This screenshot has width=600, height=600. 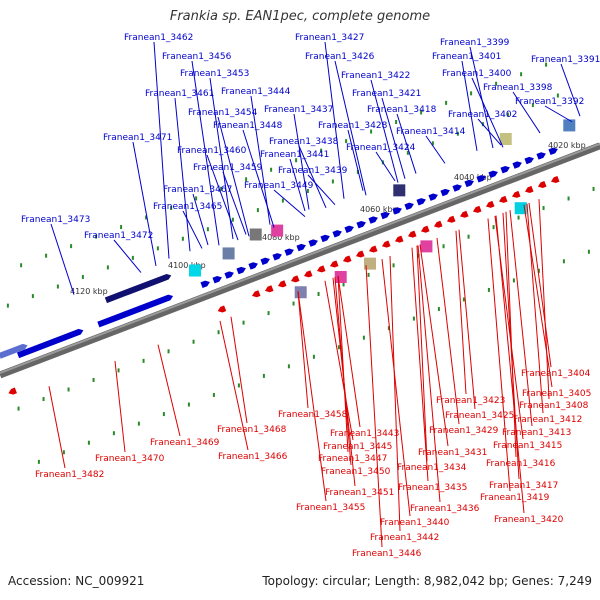 What do you see at coordinates (187, 265) in the screenshot?
I see `tick-label-kbp: 4100 kbp` at bounding box center [187, 265].